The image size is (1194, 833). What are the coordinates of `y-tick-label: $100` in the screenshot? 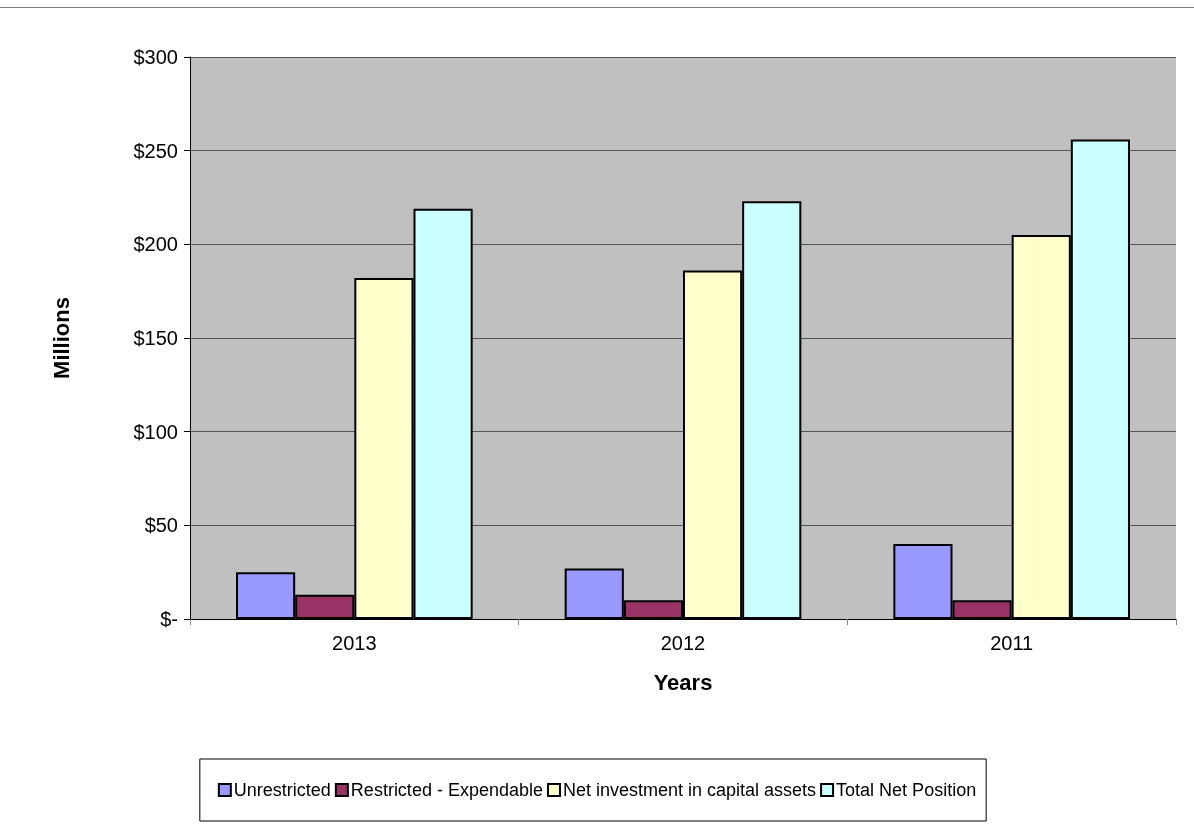 It's located at (155, 431).